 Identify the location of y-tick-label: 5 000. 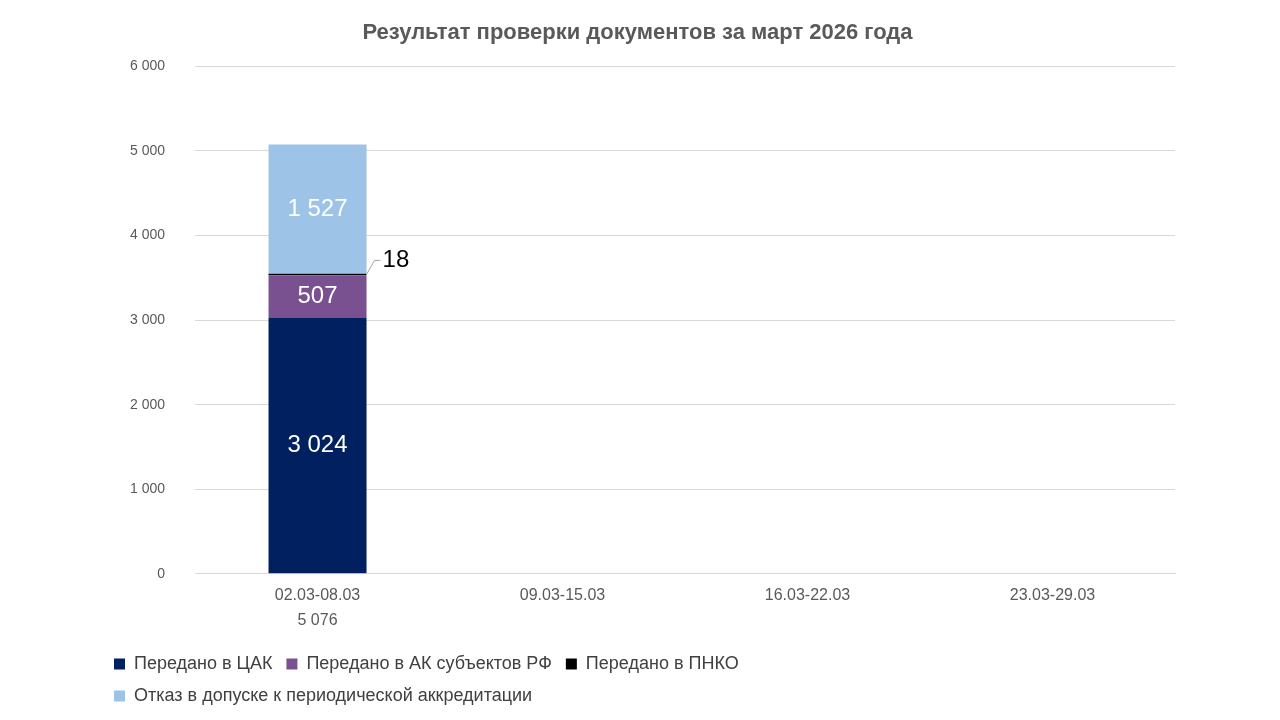
(147, 149).